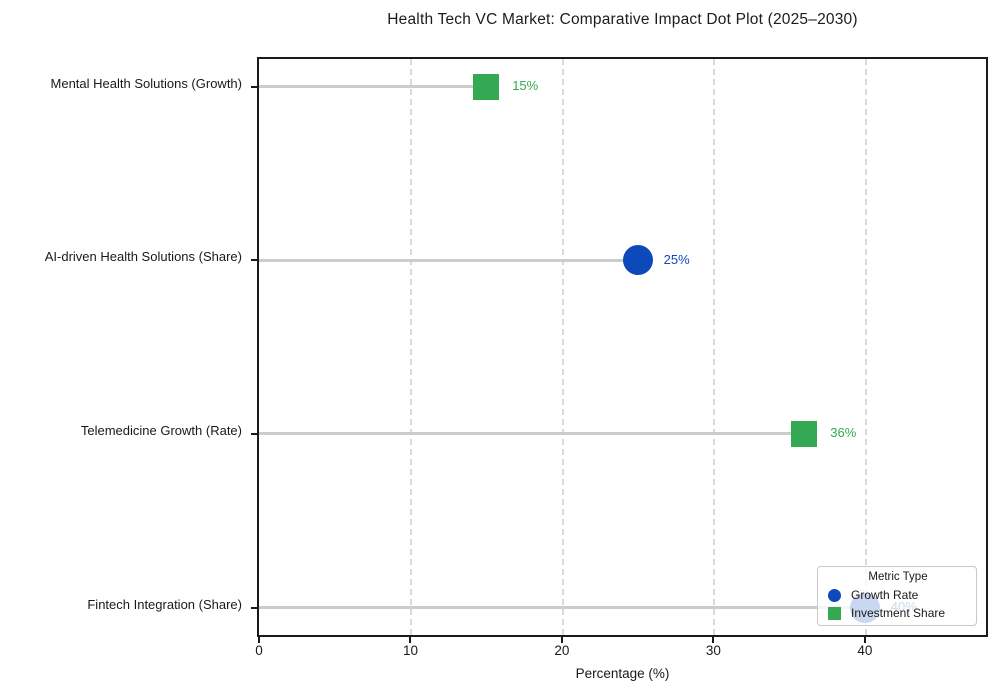 This screenshot has height=700, width=1000. I want to click on legend-entry-growth-rate: Growth Rate, so click(898, 595).